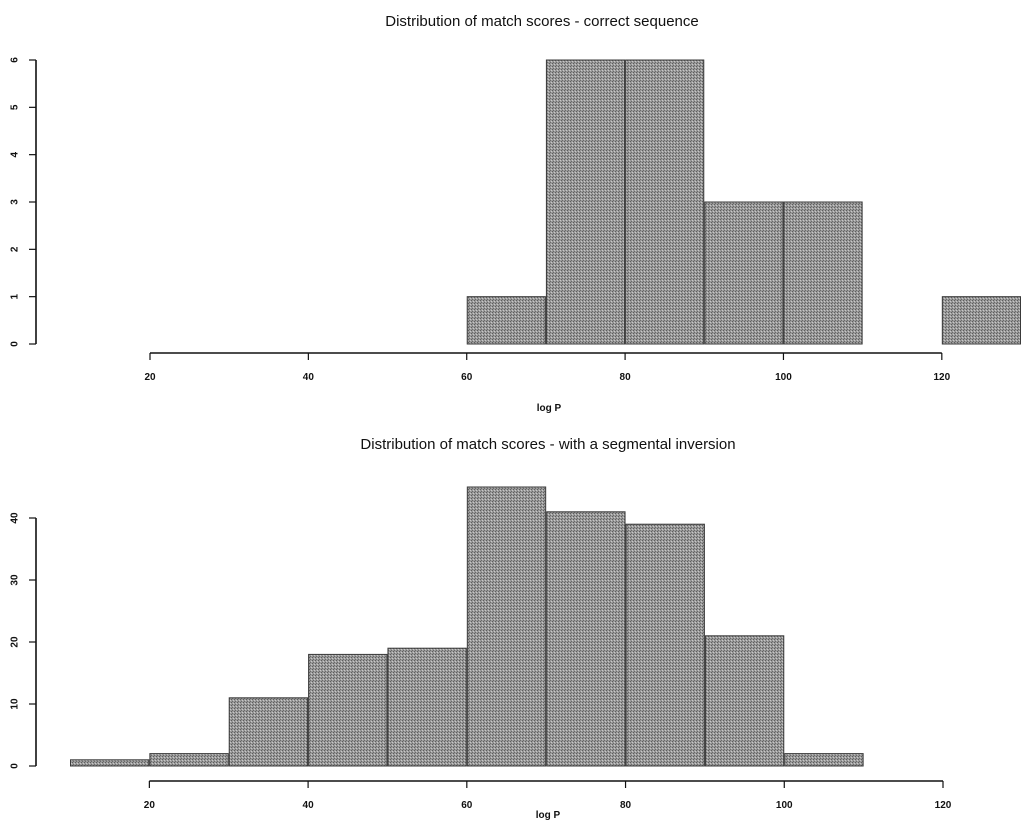 The width and height of the screenshot is (1021, 836). I want to click on y-tick-label: 6, so click(15, 60).